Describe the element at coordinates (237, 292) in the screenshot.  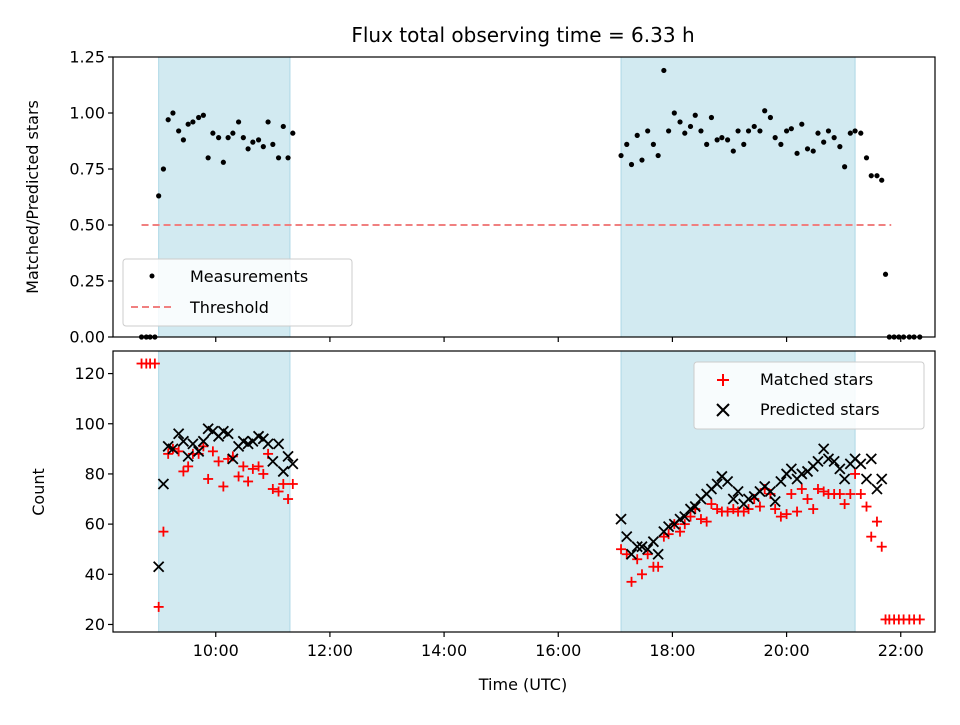
I see `ratio-legend: Measurements Threshold` at that location.